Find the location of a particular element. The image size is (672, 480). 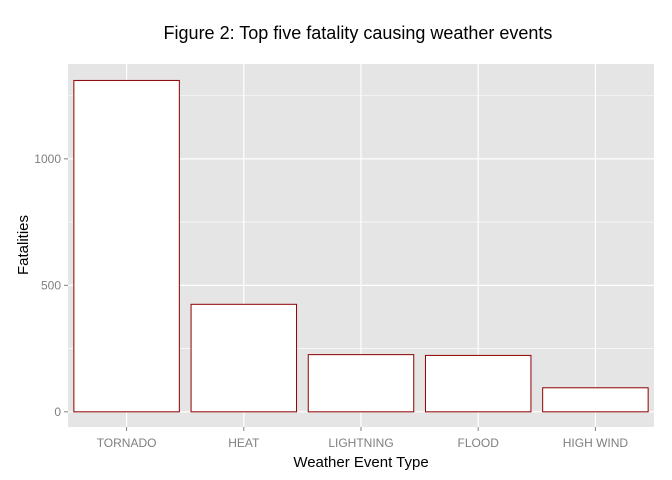

x-tick-label: LIGHTNING is located at coordinates (360, 443).